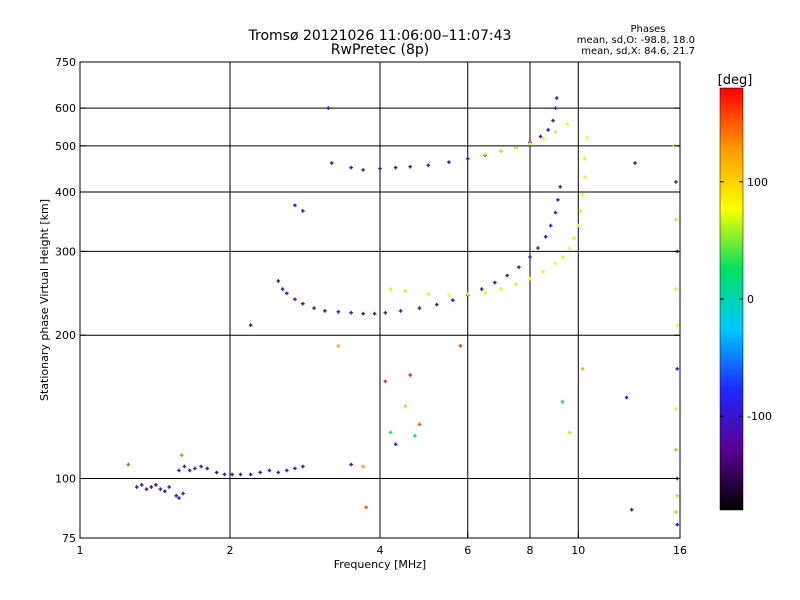 The image size is (800, 600). Describe the element at coordinates (65, 62) in the screenshot. I see `y-tick-label: 750` at that location.